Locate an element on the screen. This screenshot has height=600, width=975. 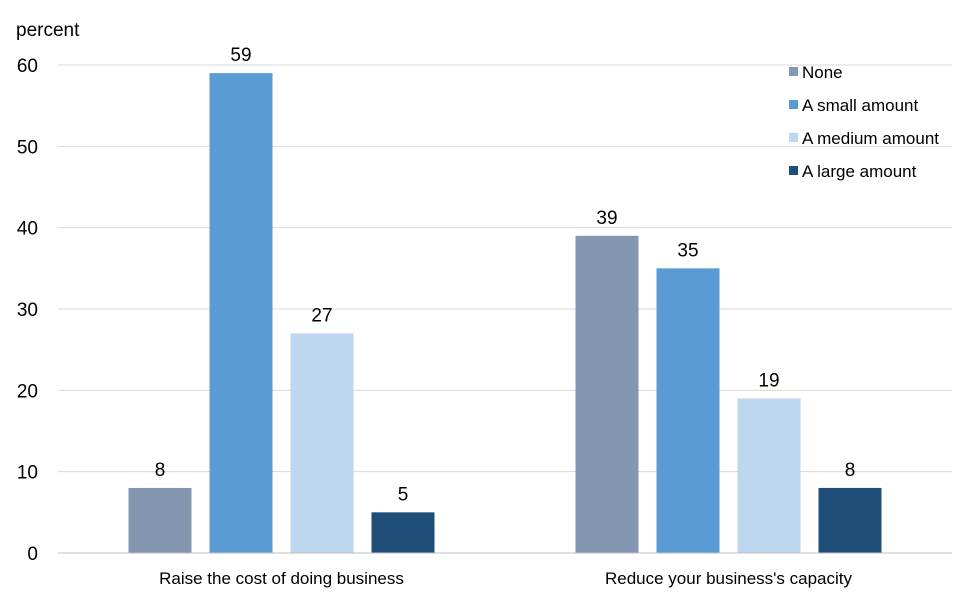
legend-swatch-none is located at coordinates (793, 71).